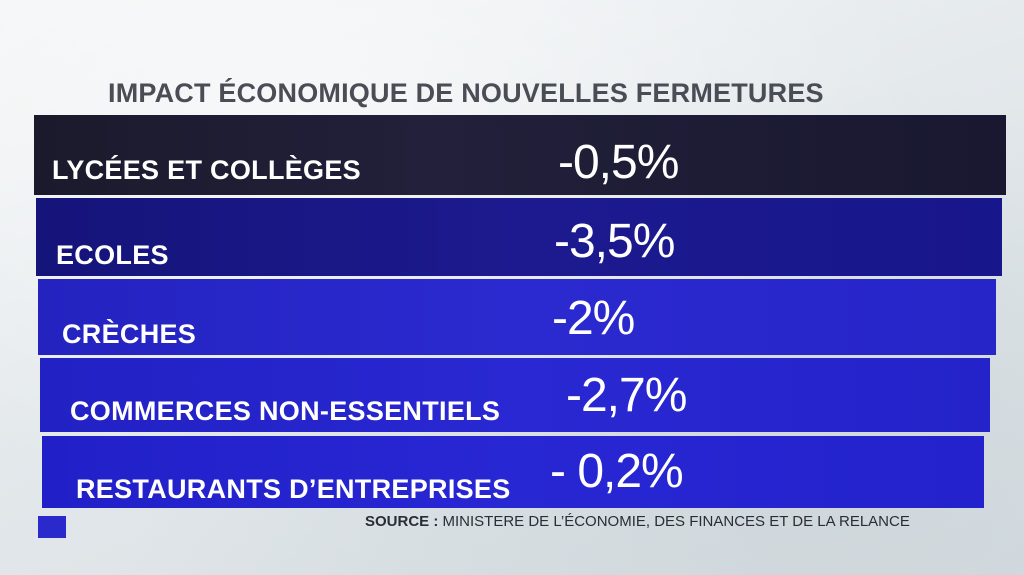  What do you see at coordinates (285, 411) in the screenshot?
I see `row-label: COMMERCES NON-ESSENTIELS` at bounding box center [285, 411].